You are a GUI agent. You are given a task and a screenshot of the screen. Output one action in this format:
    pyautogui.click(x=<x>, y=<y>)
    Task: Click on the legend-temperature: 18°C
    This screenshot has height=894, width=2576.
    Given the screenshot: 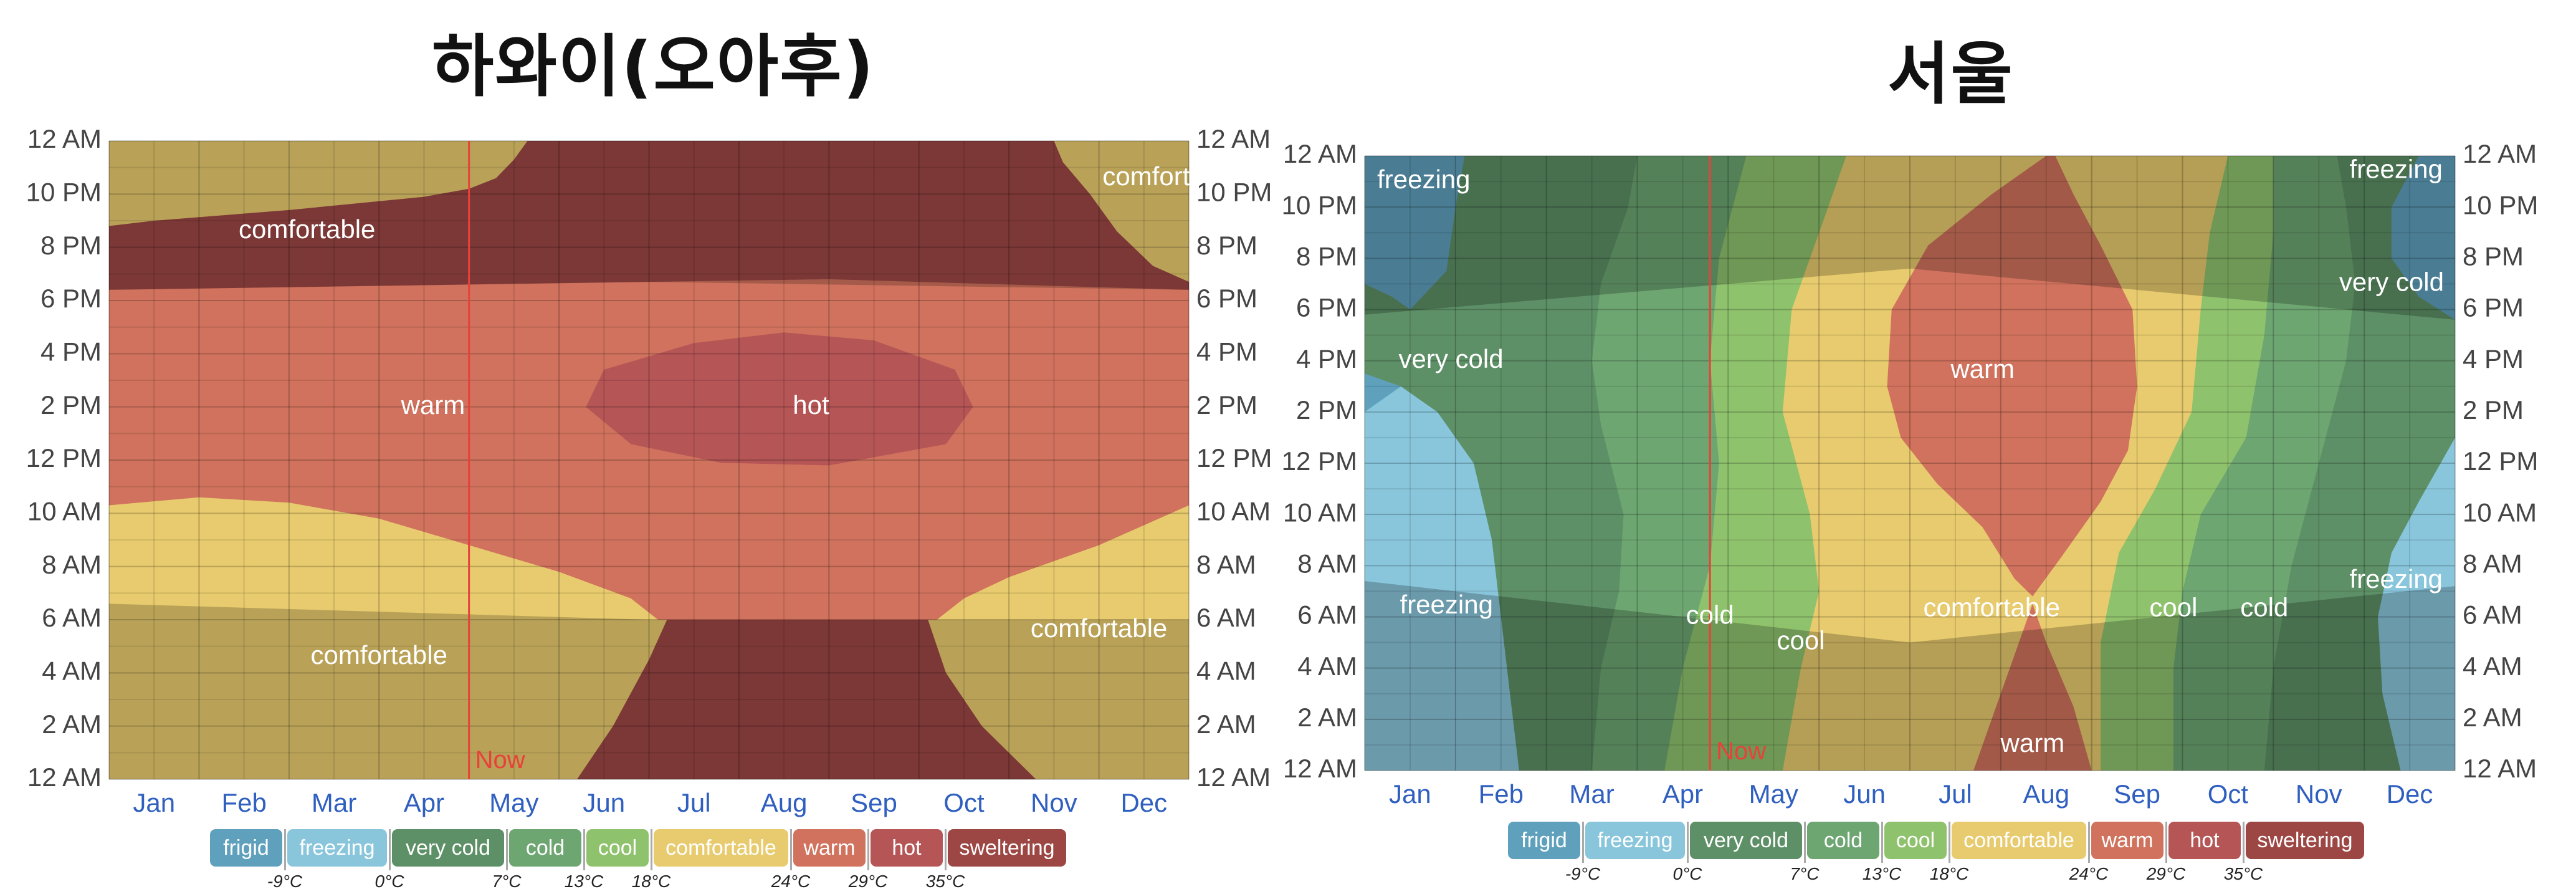 What is the action you would take?
    pyautogui.click(x=651, y=881)
    